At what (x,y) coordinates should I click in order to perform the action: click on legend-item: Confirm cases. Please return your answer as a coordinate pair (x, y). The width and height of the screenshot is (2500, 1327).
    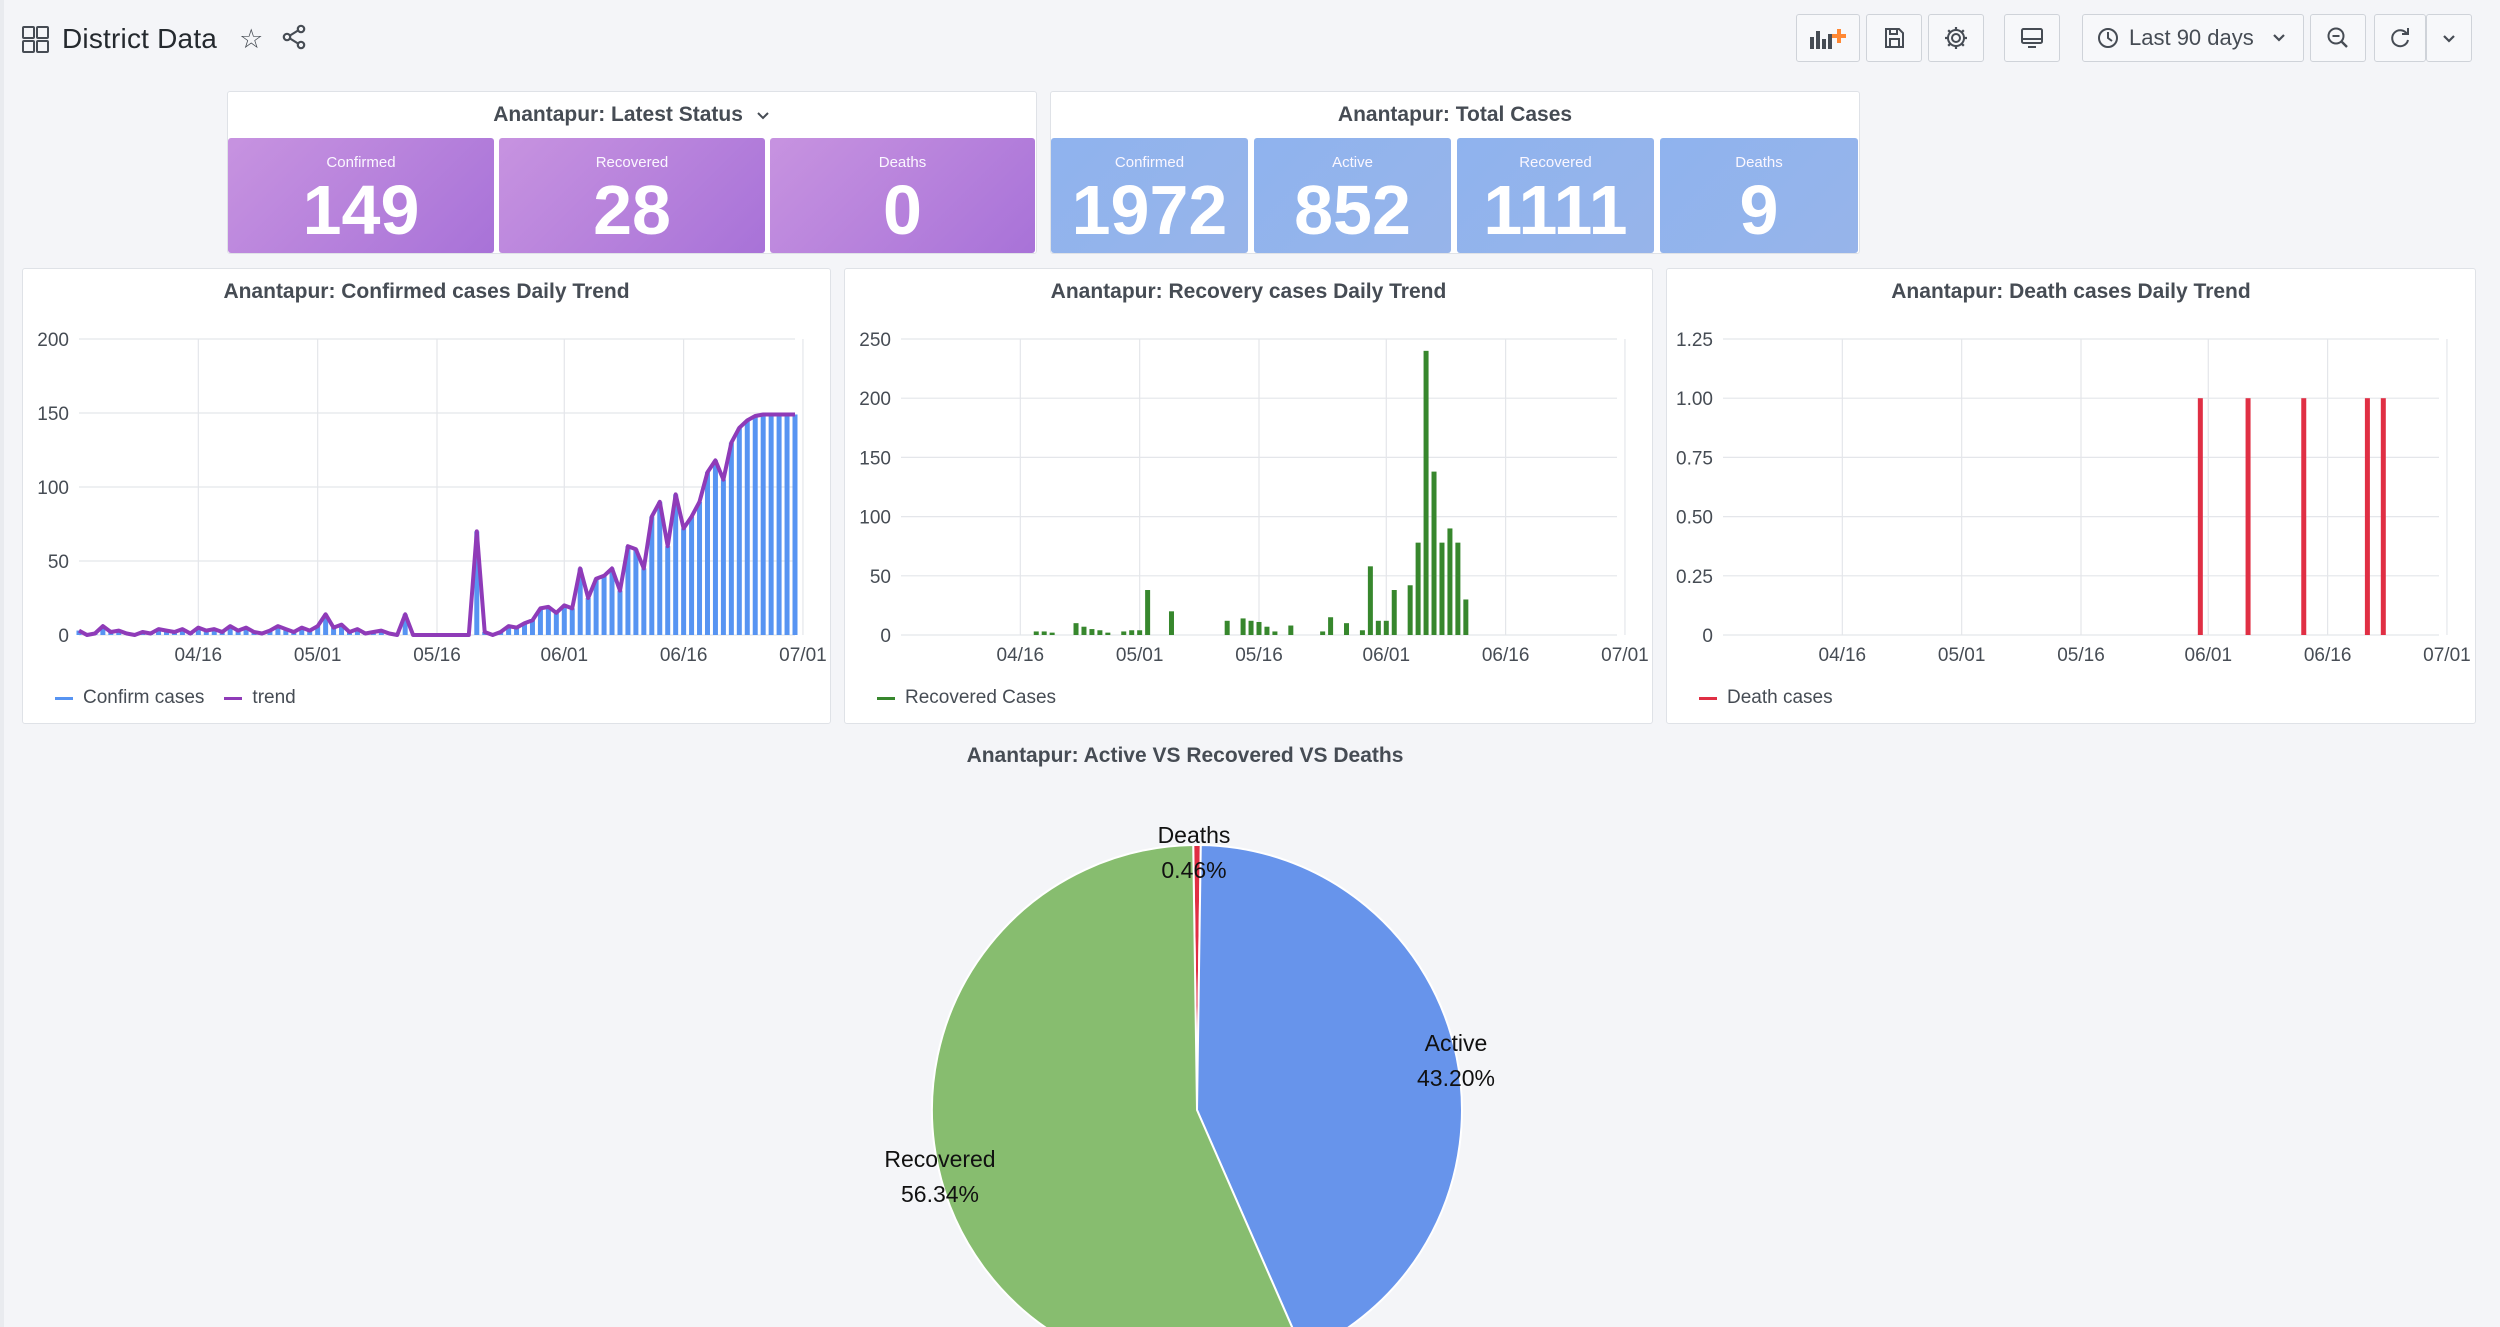
    Looking at the image, I should click on (129, 698).